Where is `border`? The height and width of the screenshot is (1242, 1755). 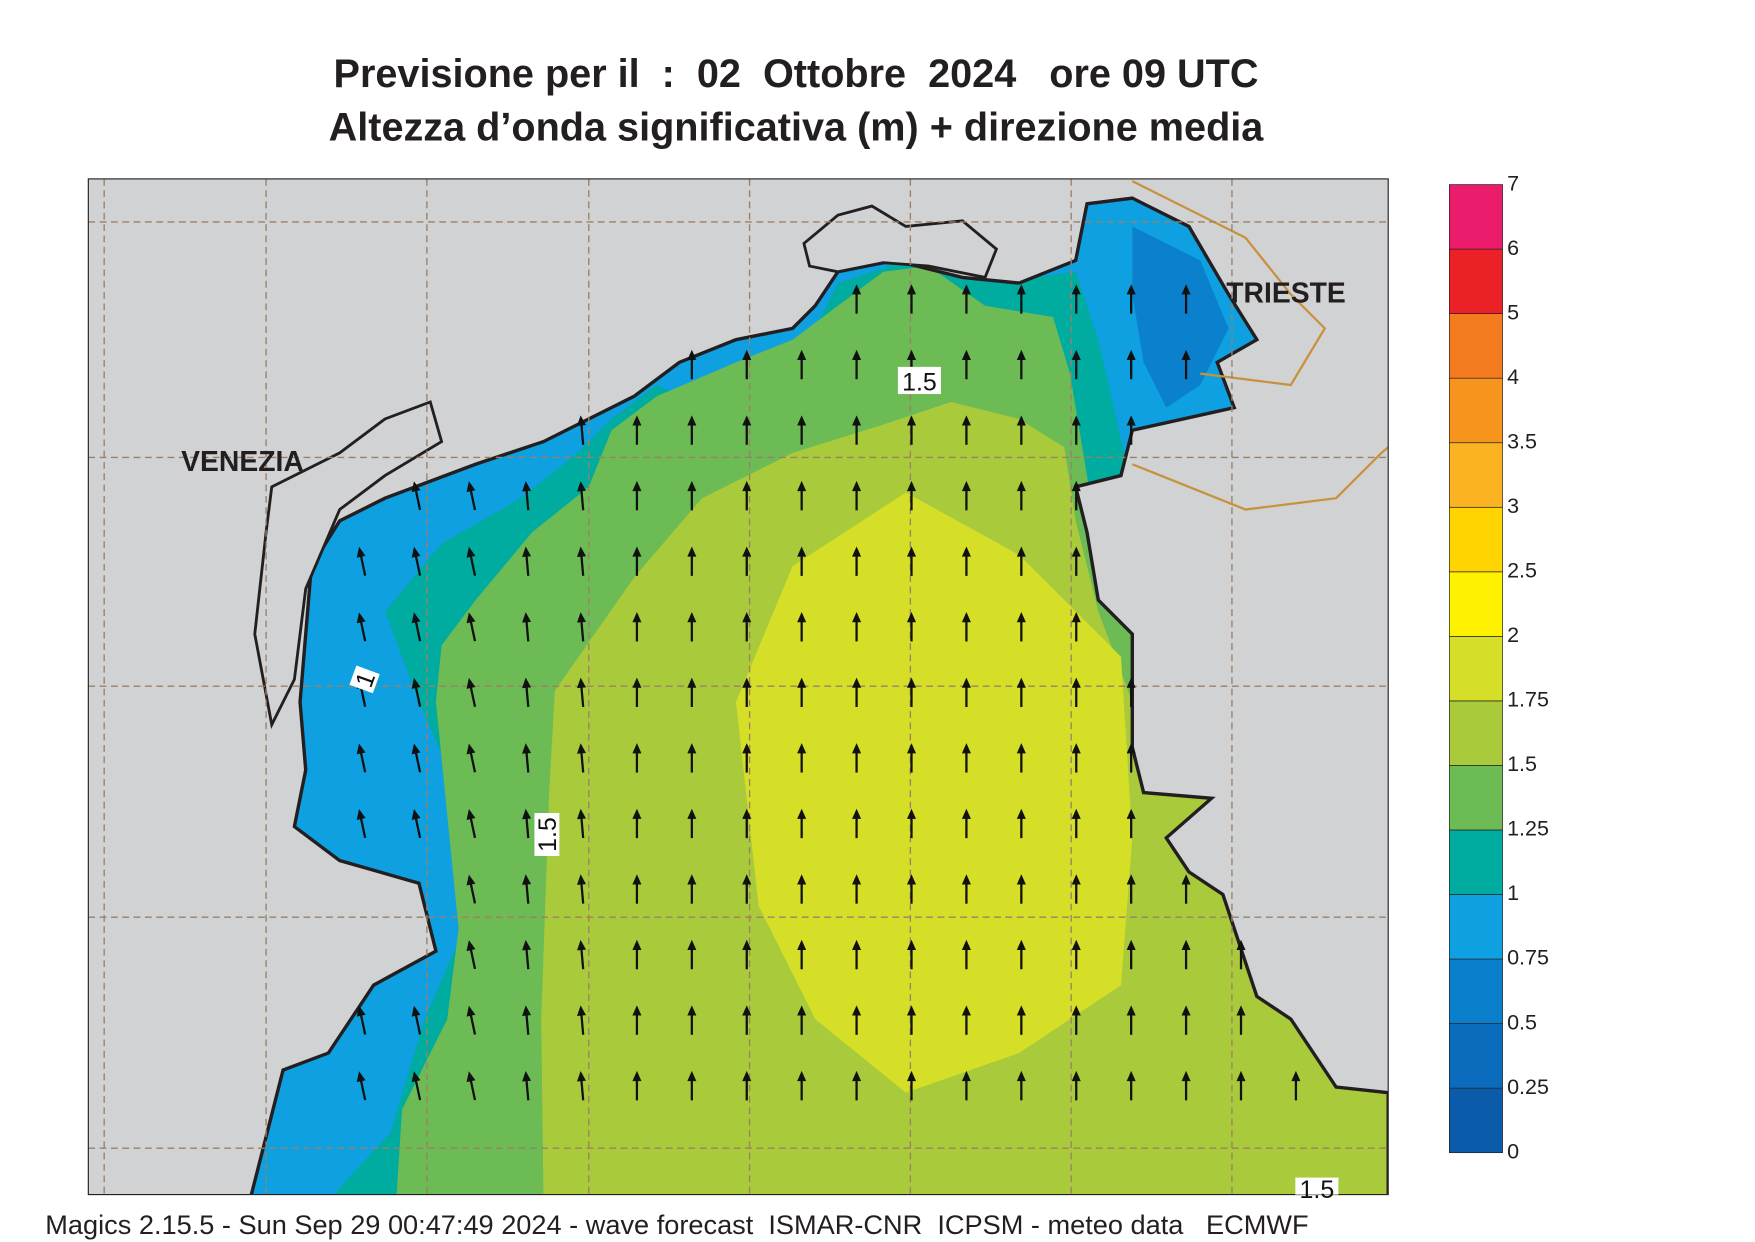 border is located at coordinates (1260, 345).